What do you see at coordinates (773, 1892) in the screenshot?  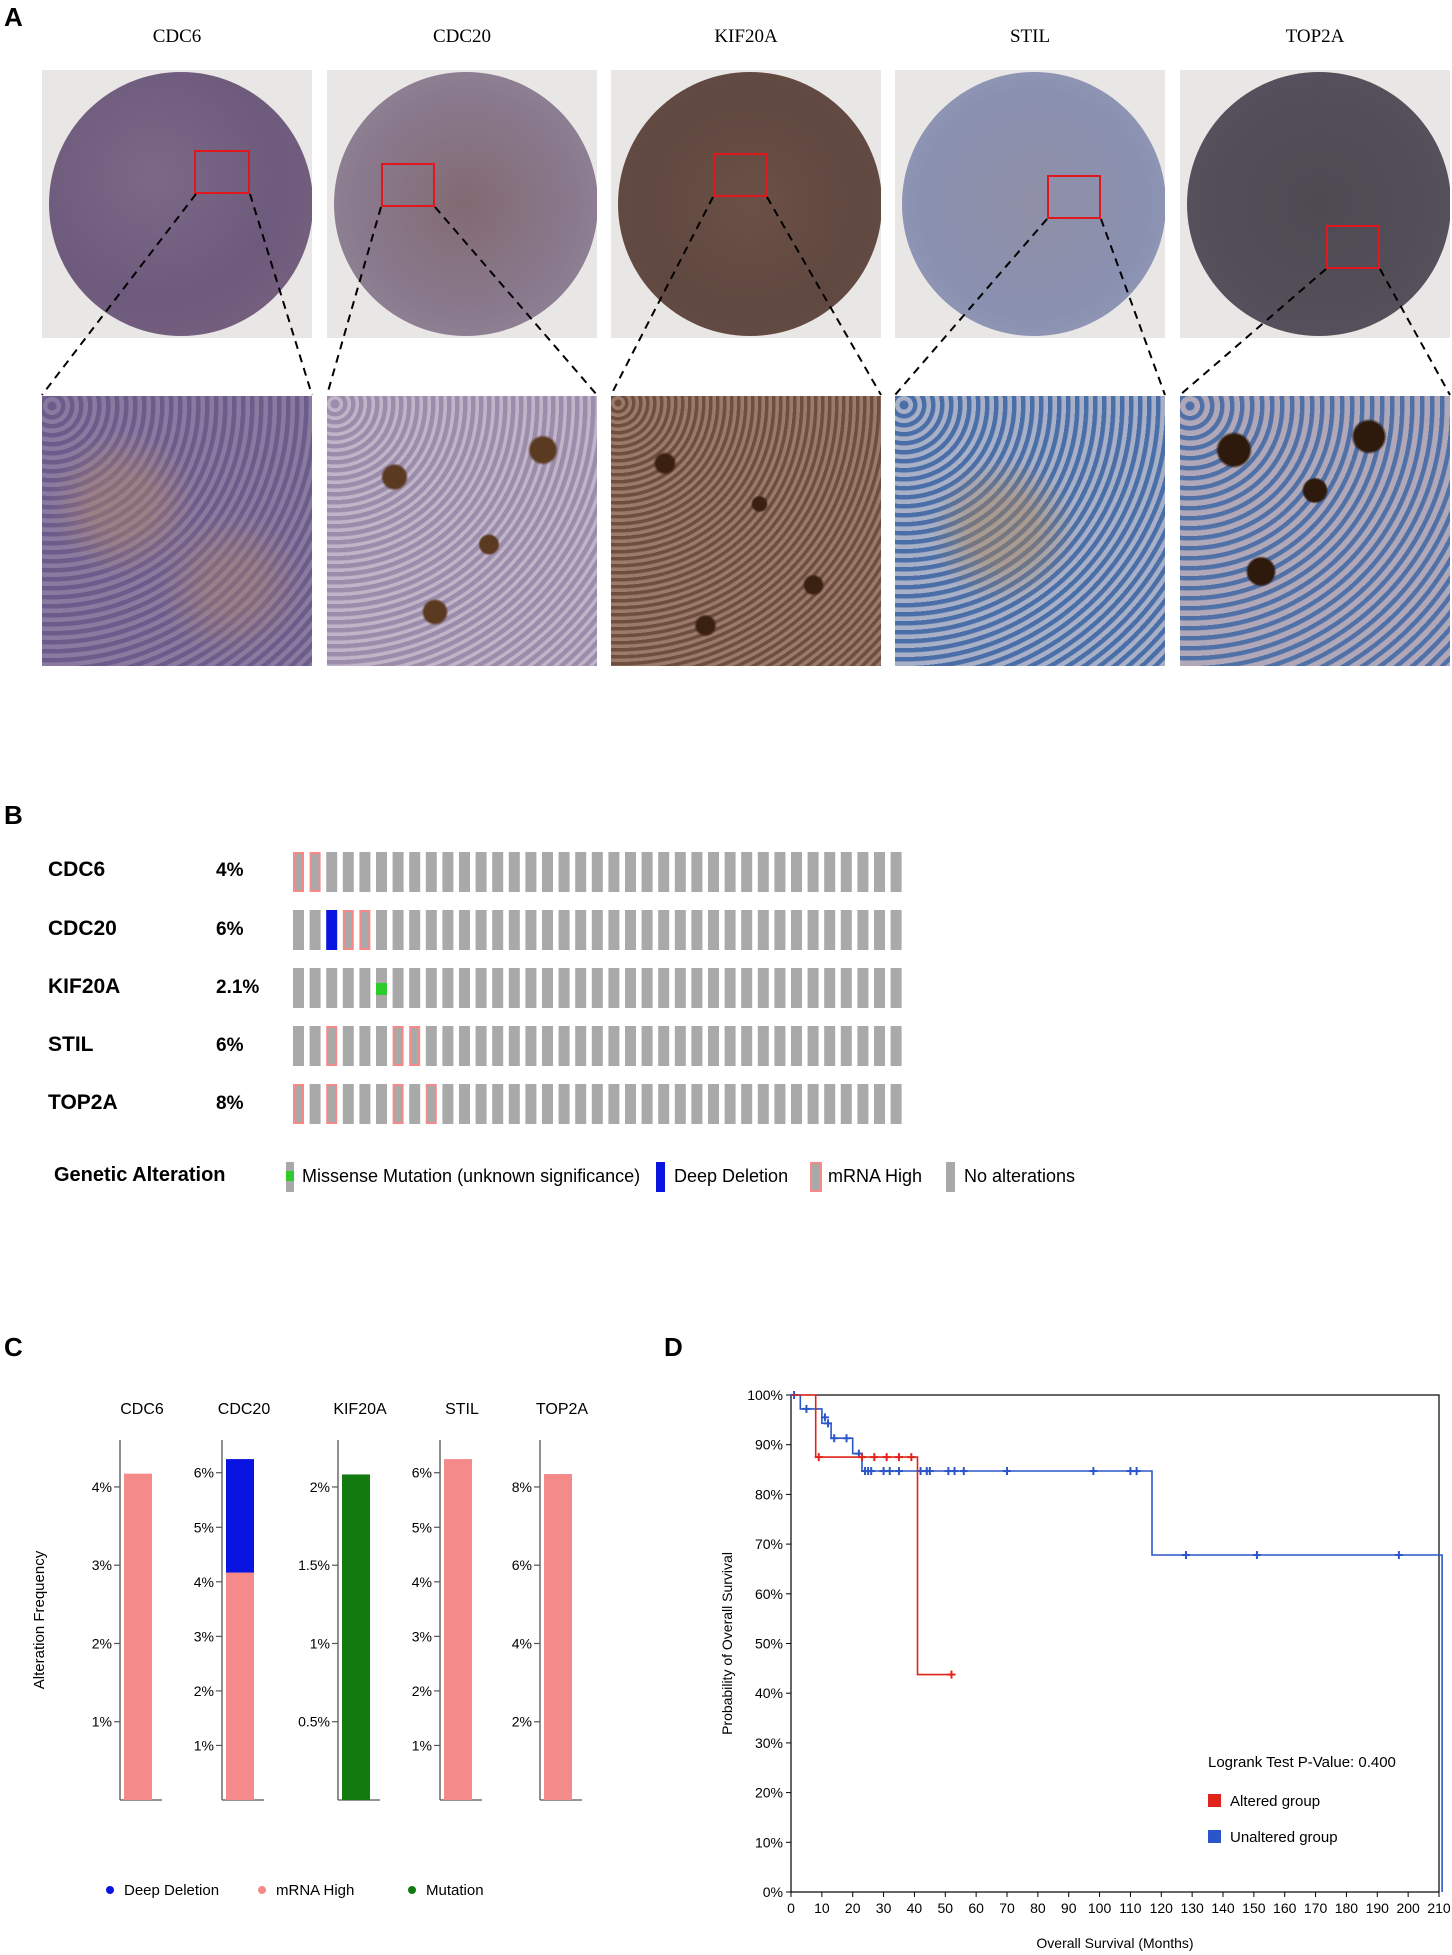 I see `chart-d-y-tick-label: 0%` at bounding box center [773, 1892].